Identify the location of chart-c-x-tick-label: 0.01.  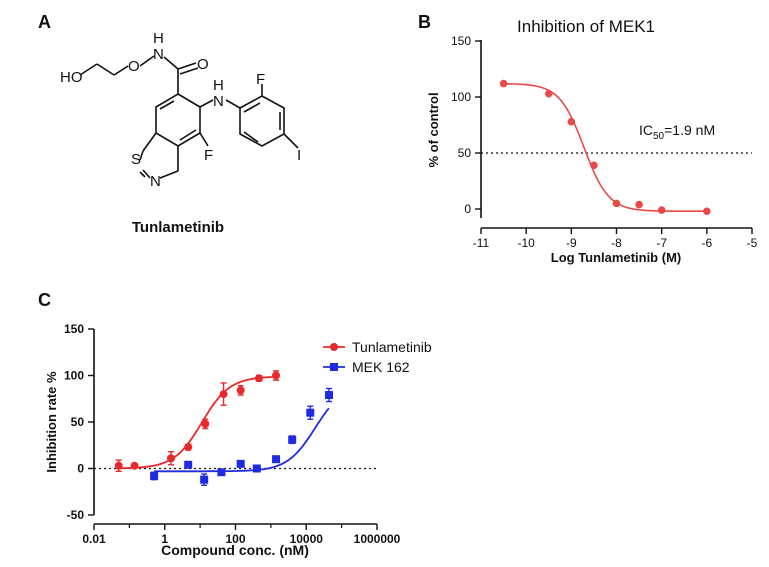
(94, 539).